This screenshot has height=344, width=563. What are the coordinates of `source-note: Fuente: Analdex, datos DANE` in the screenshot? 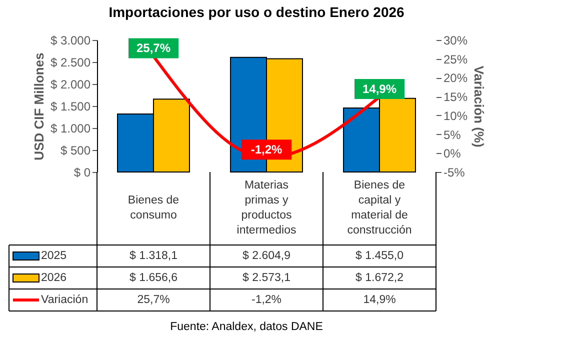 It's located at (247, 327).